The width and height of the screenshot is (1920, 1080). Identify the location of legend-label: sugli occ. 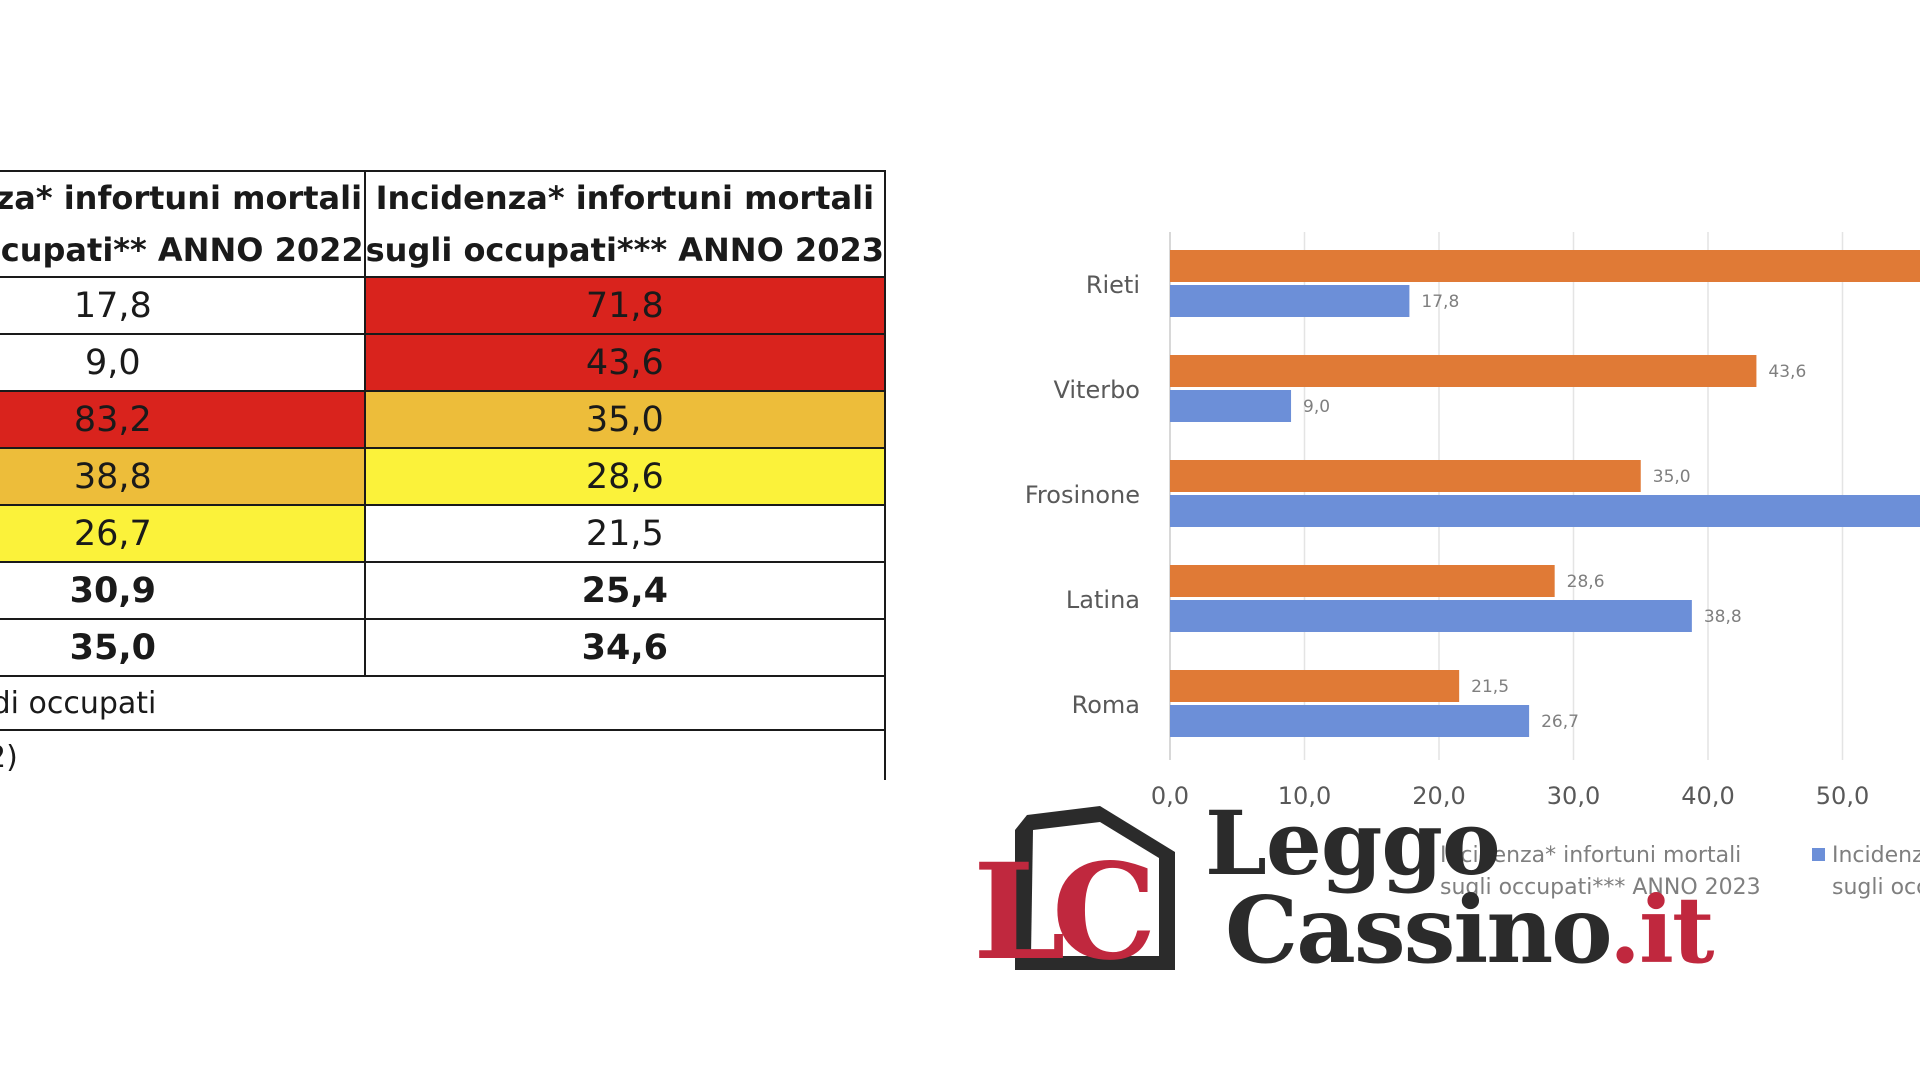
(1876, 887).